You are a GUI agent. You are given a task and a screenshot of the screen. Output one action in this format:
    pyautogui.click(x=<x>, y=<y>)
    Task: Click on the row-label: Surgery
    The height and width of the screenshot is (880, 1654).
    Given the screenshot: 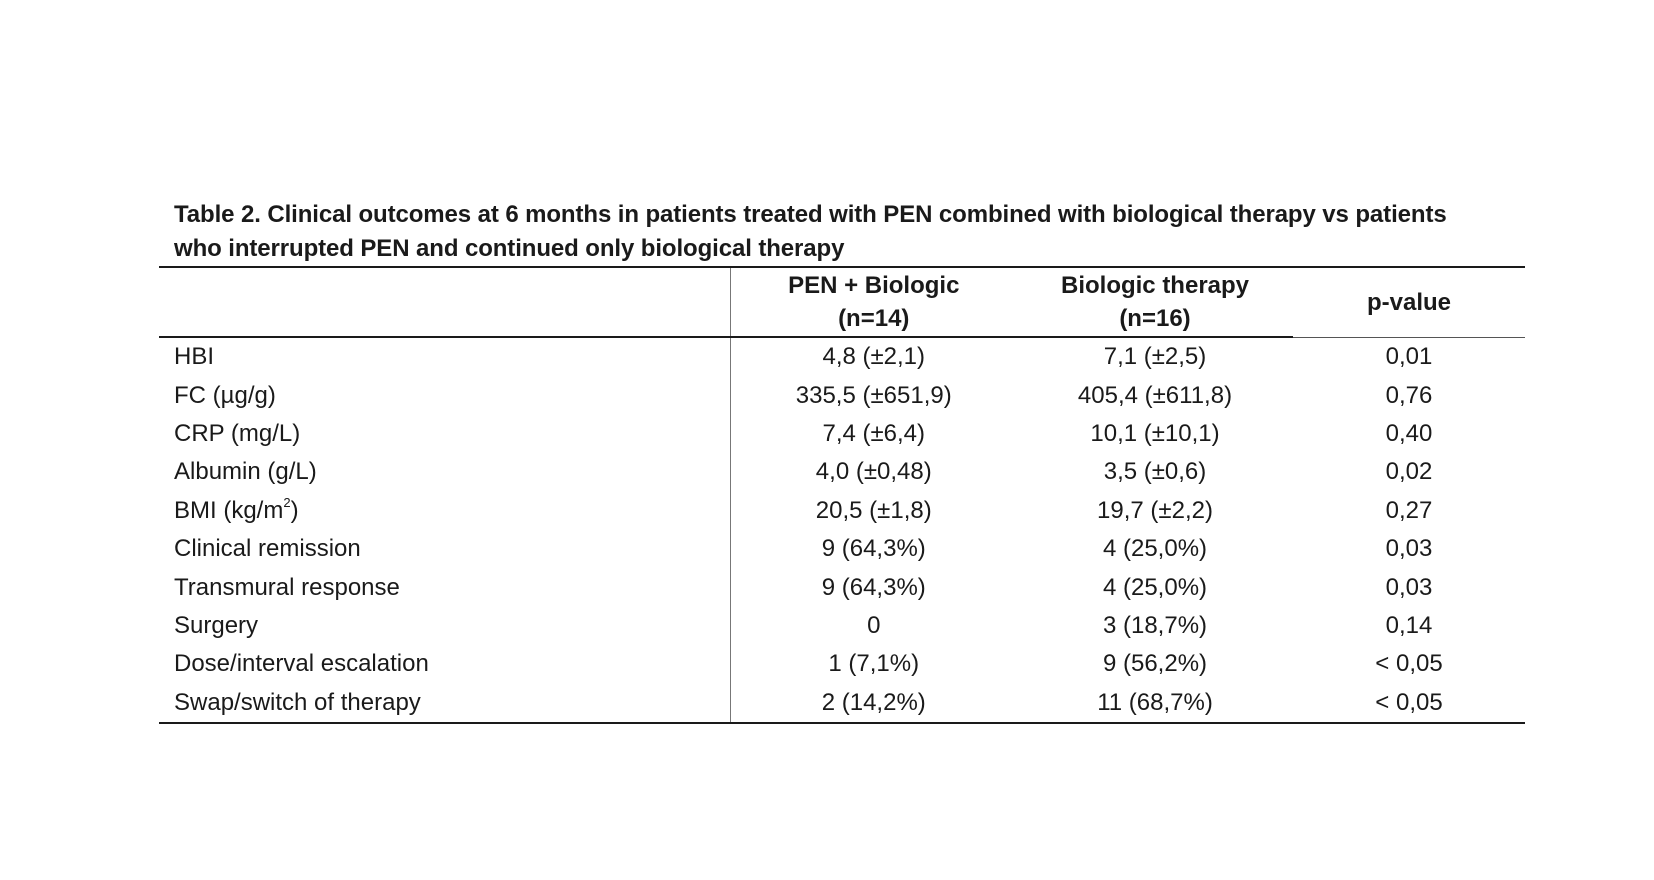 What is the action you would take?
    pyautogui.click(x=445, y=626)
    